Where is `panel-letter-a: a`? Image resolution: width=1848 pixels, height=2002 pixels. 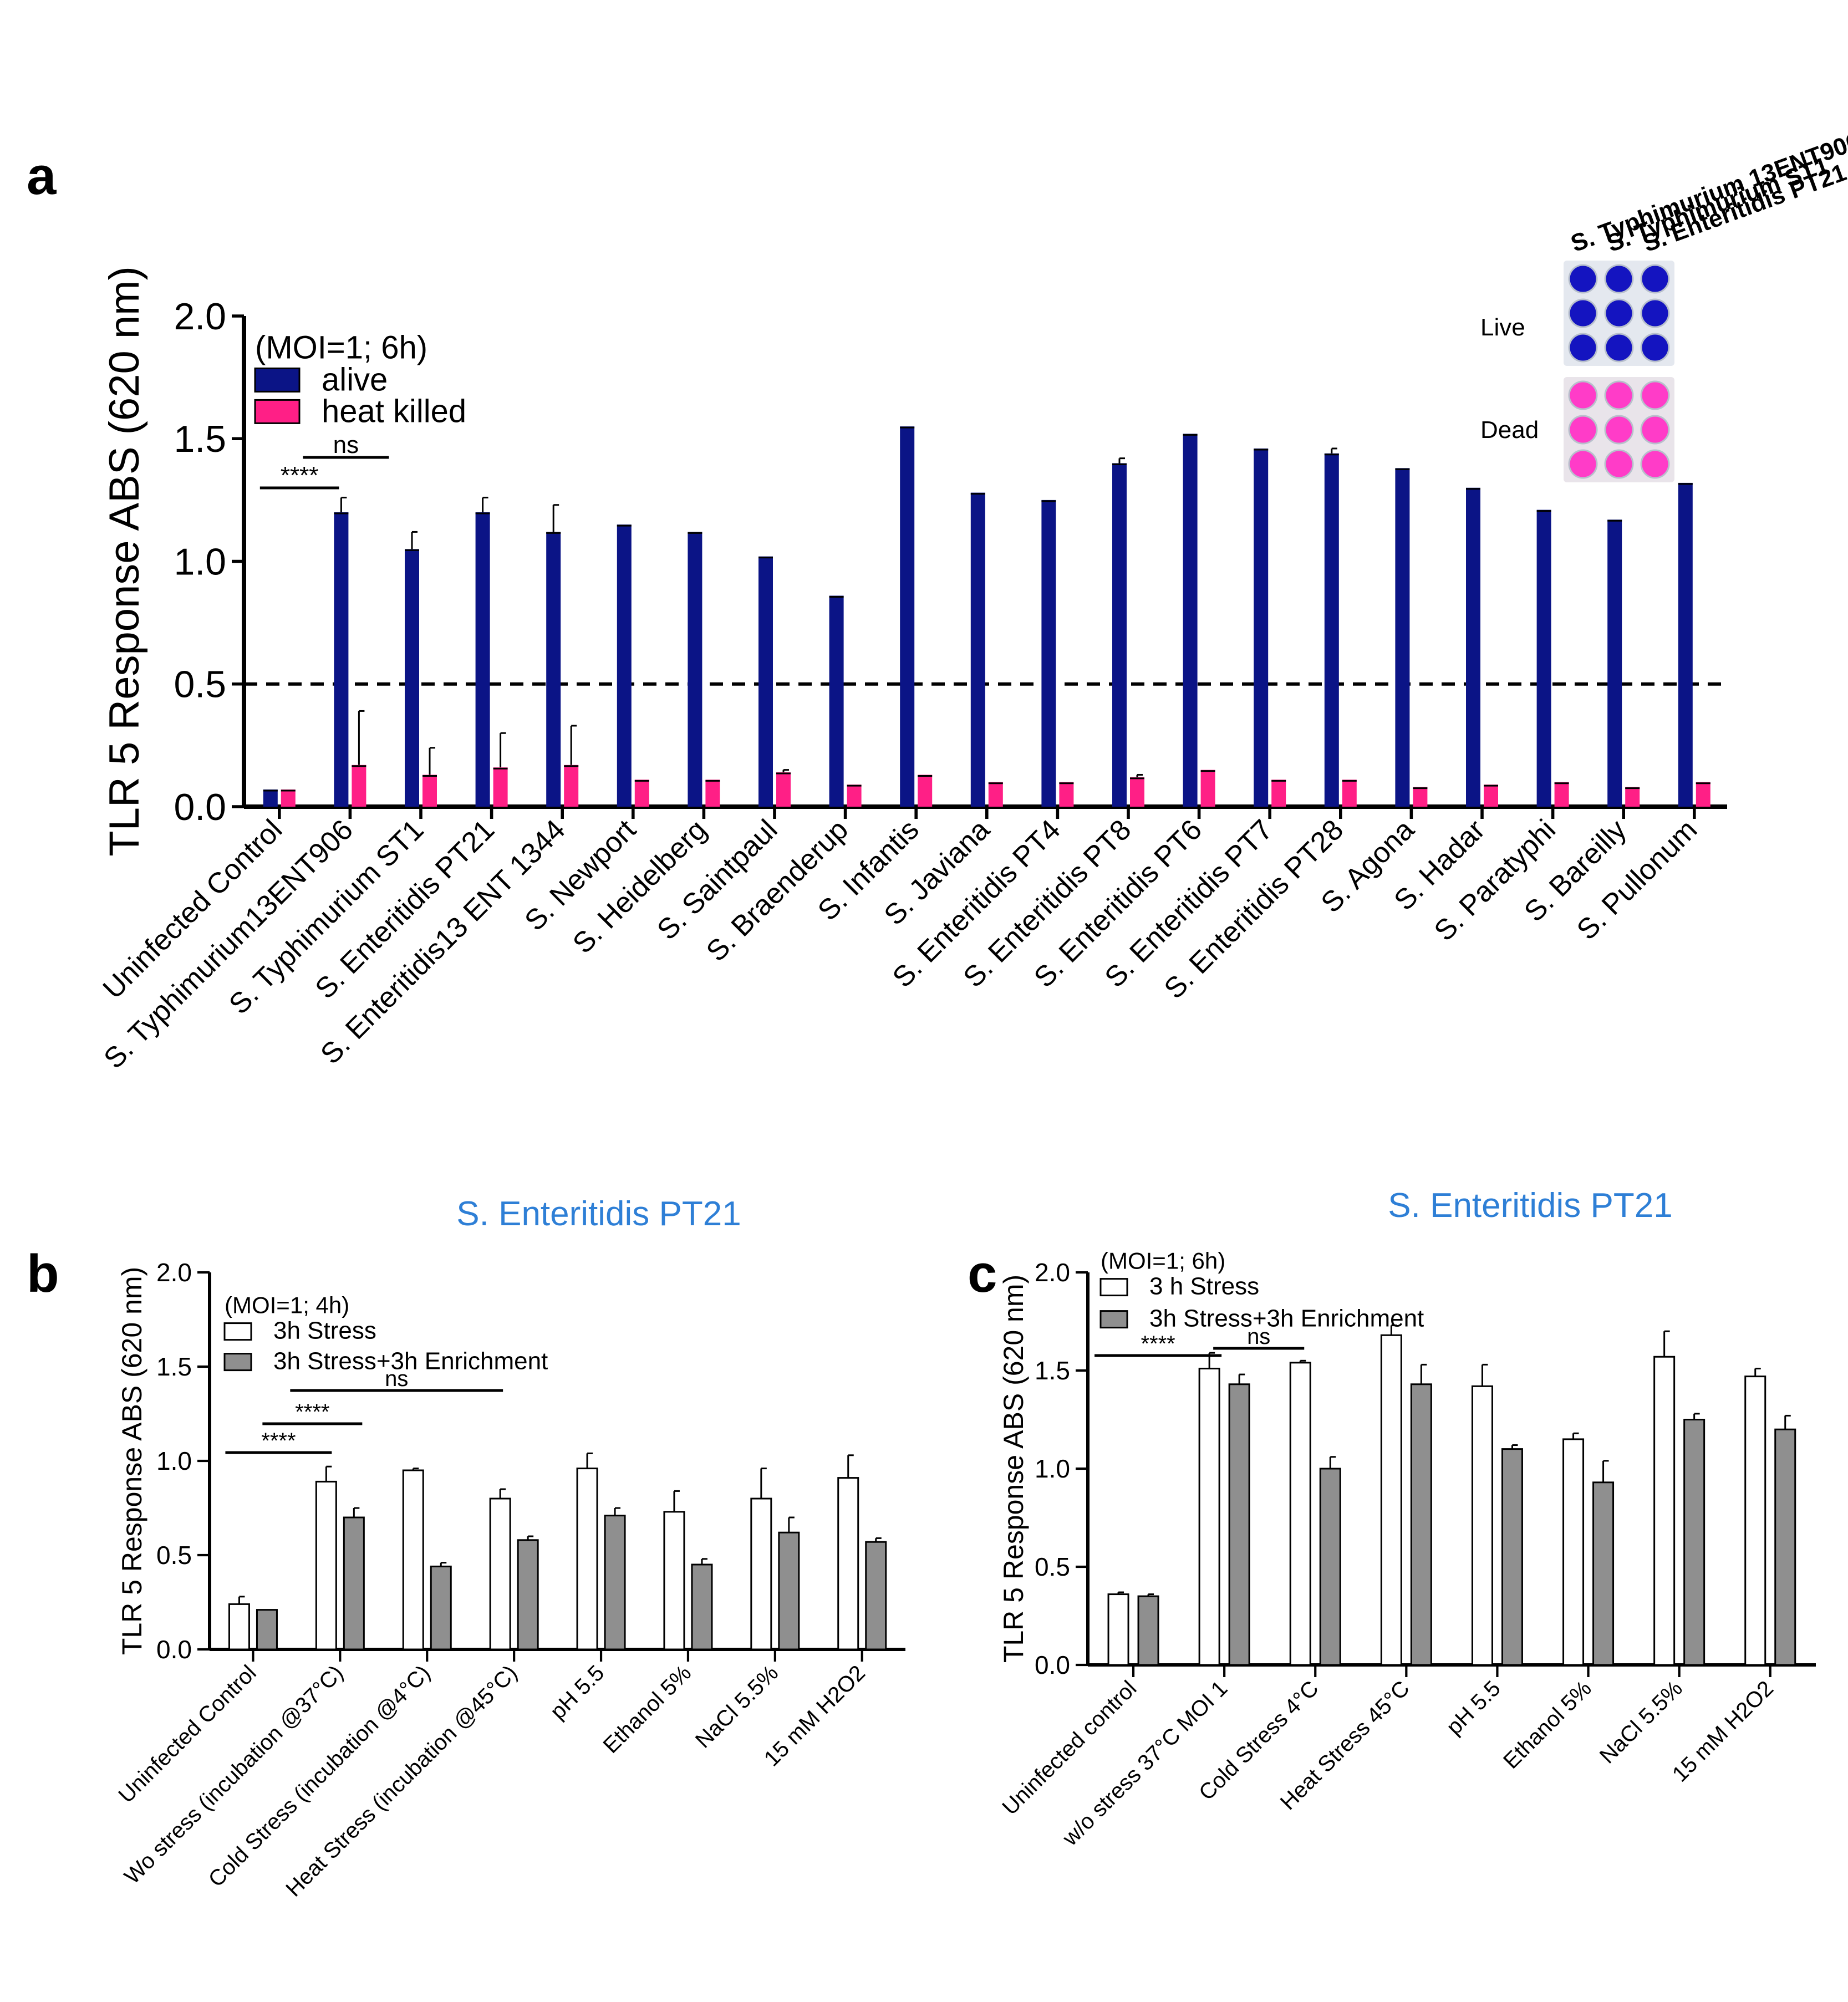
panel-letter-a: a is located at coordinates (42, 176).